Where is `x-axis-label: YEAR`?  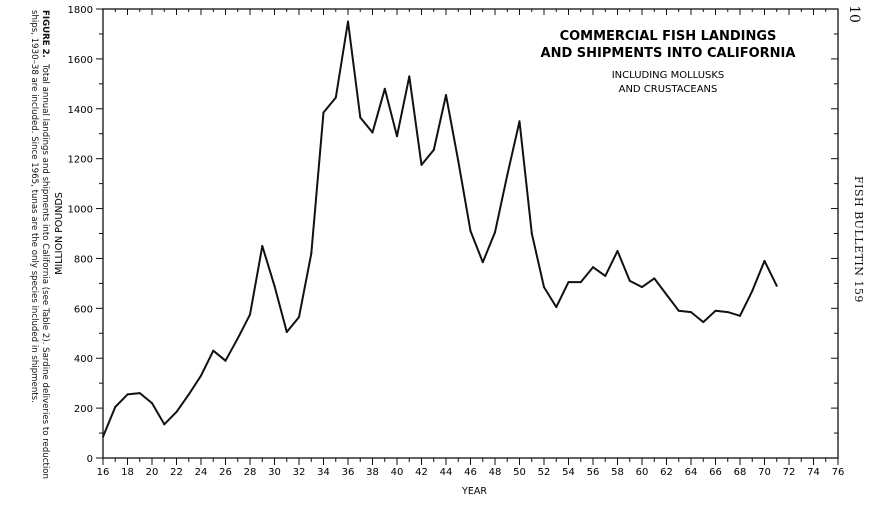 x-axis-label: YEAR is located at coordinates (474, 491).